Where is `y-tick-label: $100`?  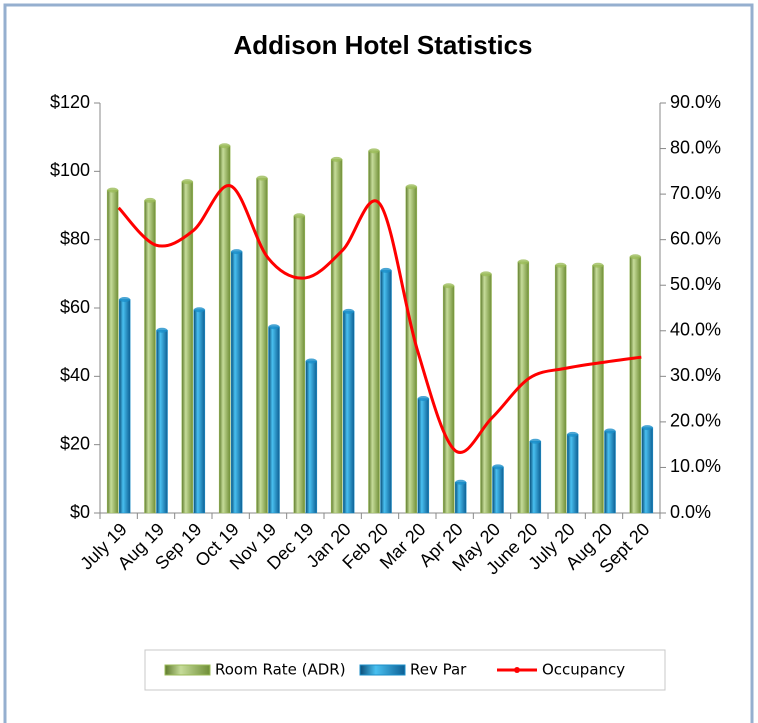
y-tick-label: $100 is located at coordinates (70, 170).